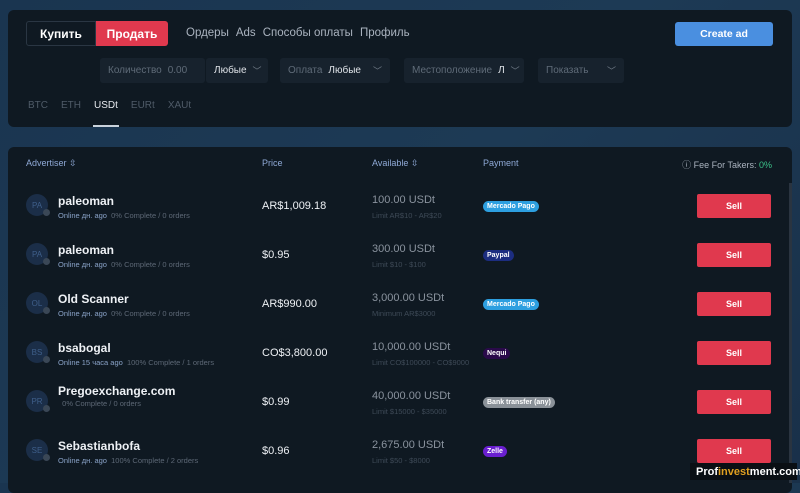 The width and height of the screenshot is (800, 493). Describe the element at coordinates (407, 215) in the screenshot. I see `limit: Limit AR$10 - AR$20` at that location.